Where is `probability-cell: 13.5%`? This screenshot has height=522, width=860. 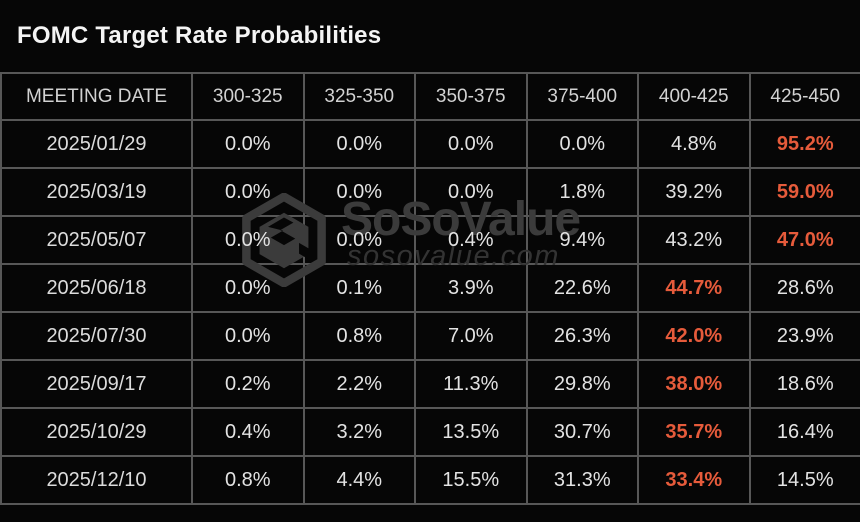 probability-cell: 13.5% is located at coordinates (471, 432).